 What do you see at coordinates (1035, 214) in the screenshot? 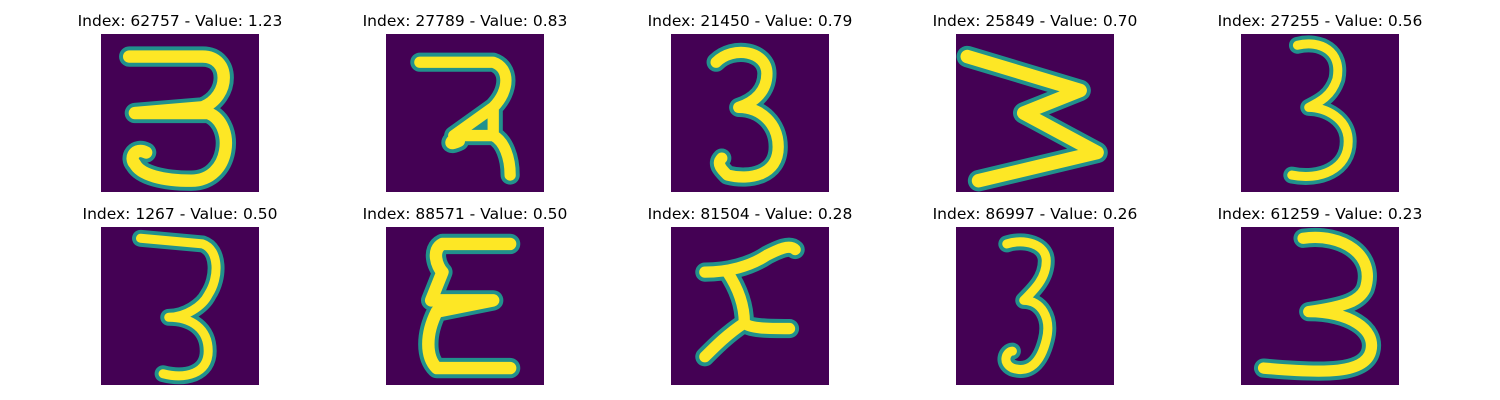
I see `panel-title: Index: 86997 - Value: 0.26` at bounding box center [1035, 214].